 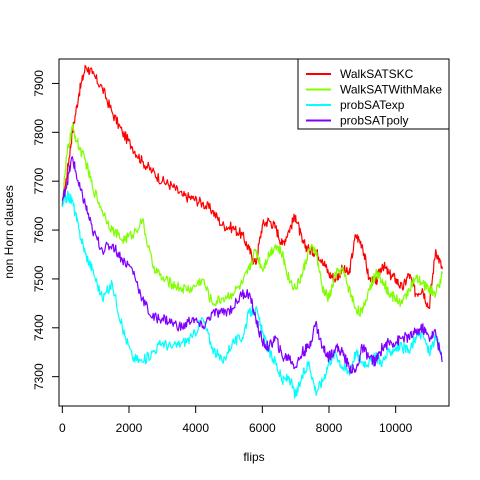 I want to click on x-tick-label: 2000, so click(x=129, y=428).